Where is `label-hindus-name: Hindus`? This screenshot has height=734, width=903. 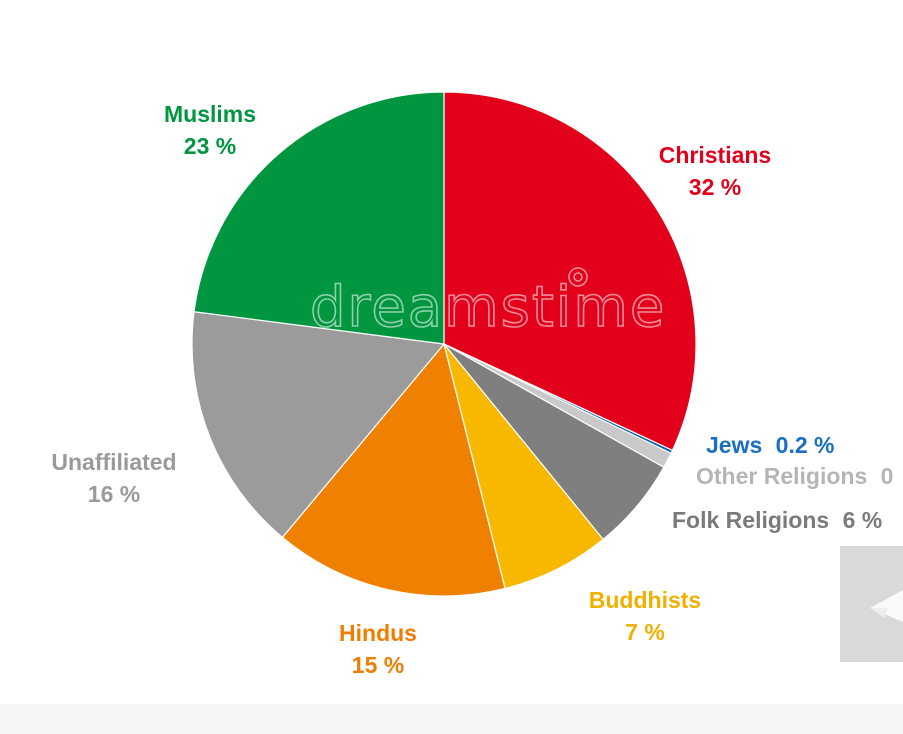 label-hindus-name: Hindus is located at coordinates (378, 633).